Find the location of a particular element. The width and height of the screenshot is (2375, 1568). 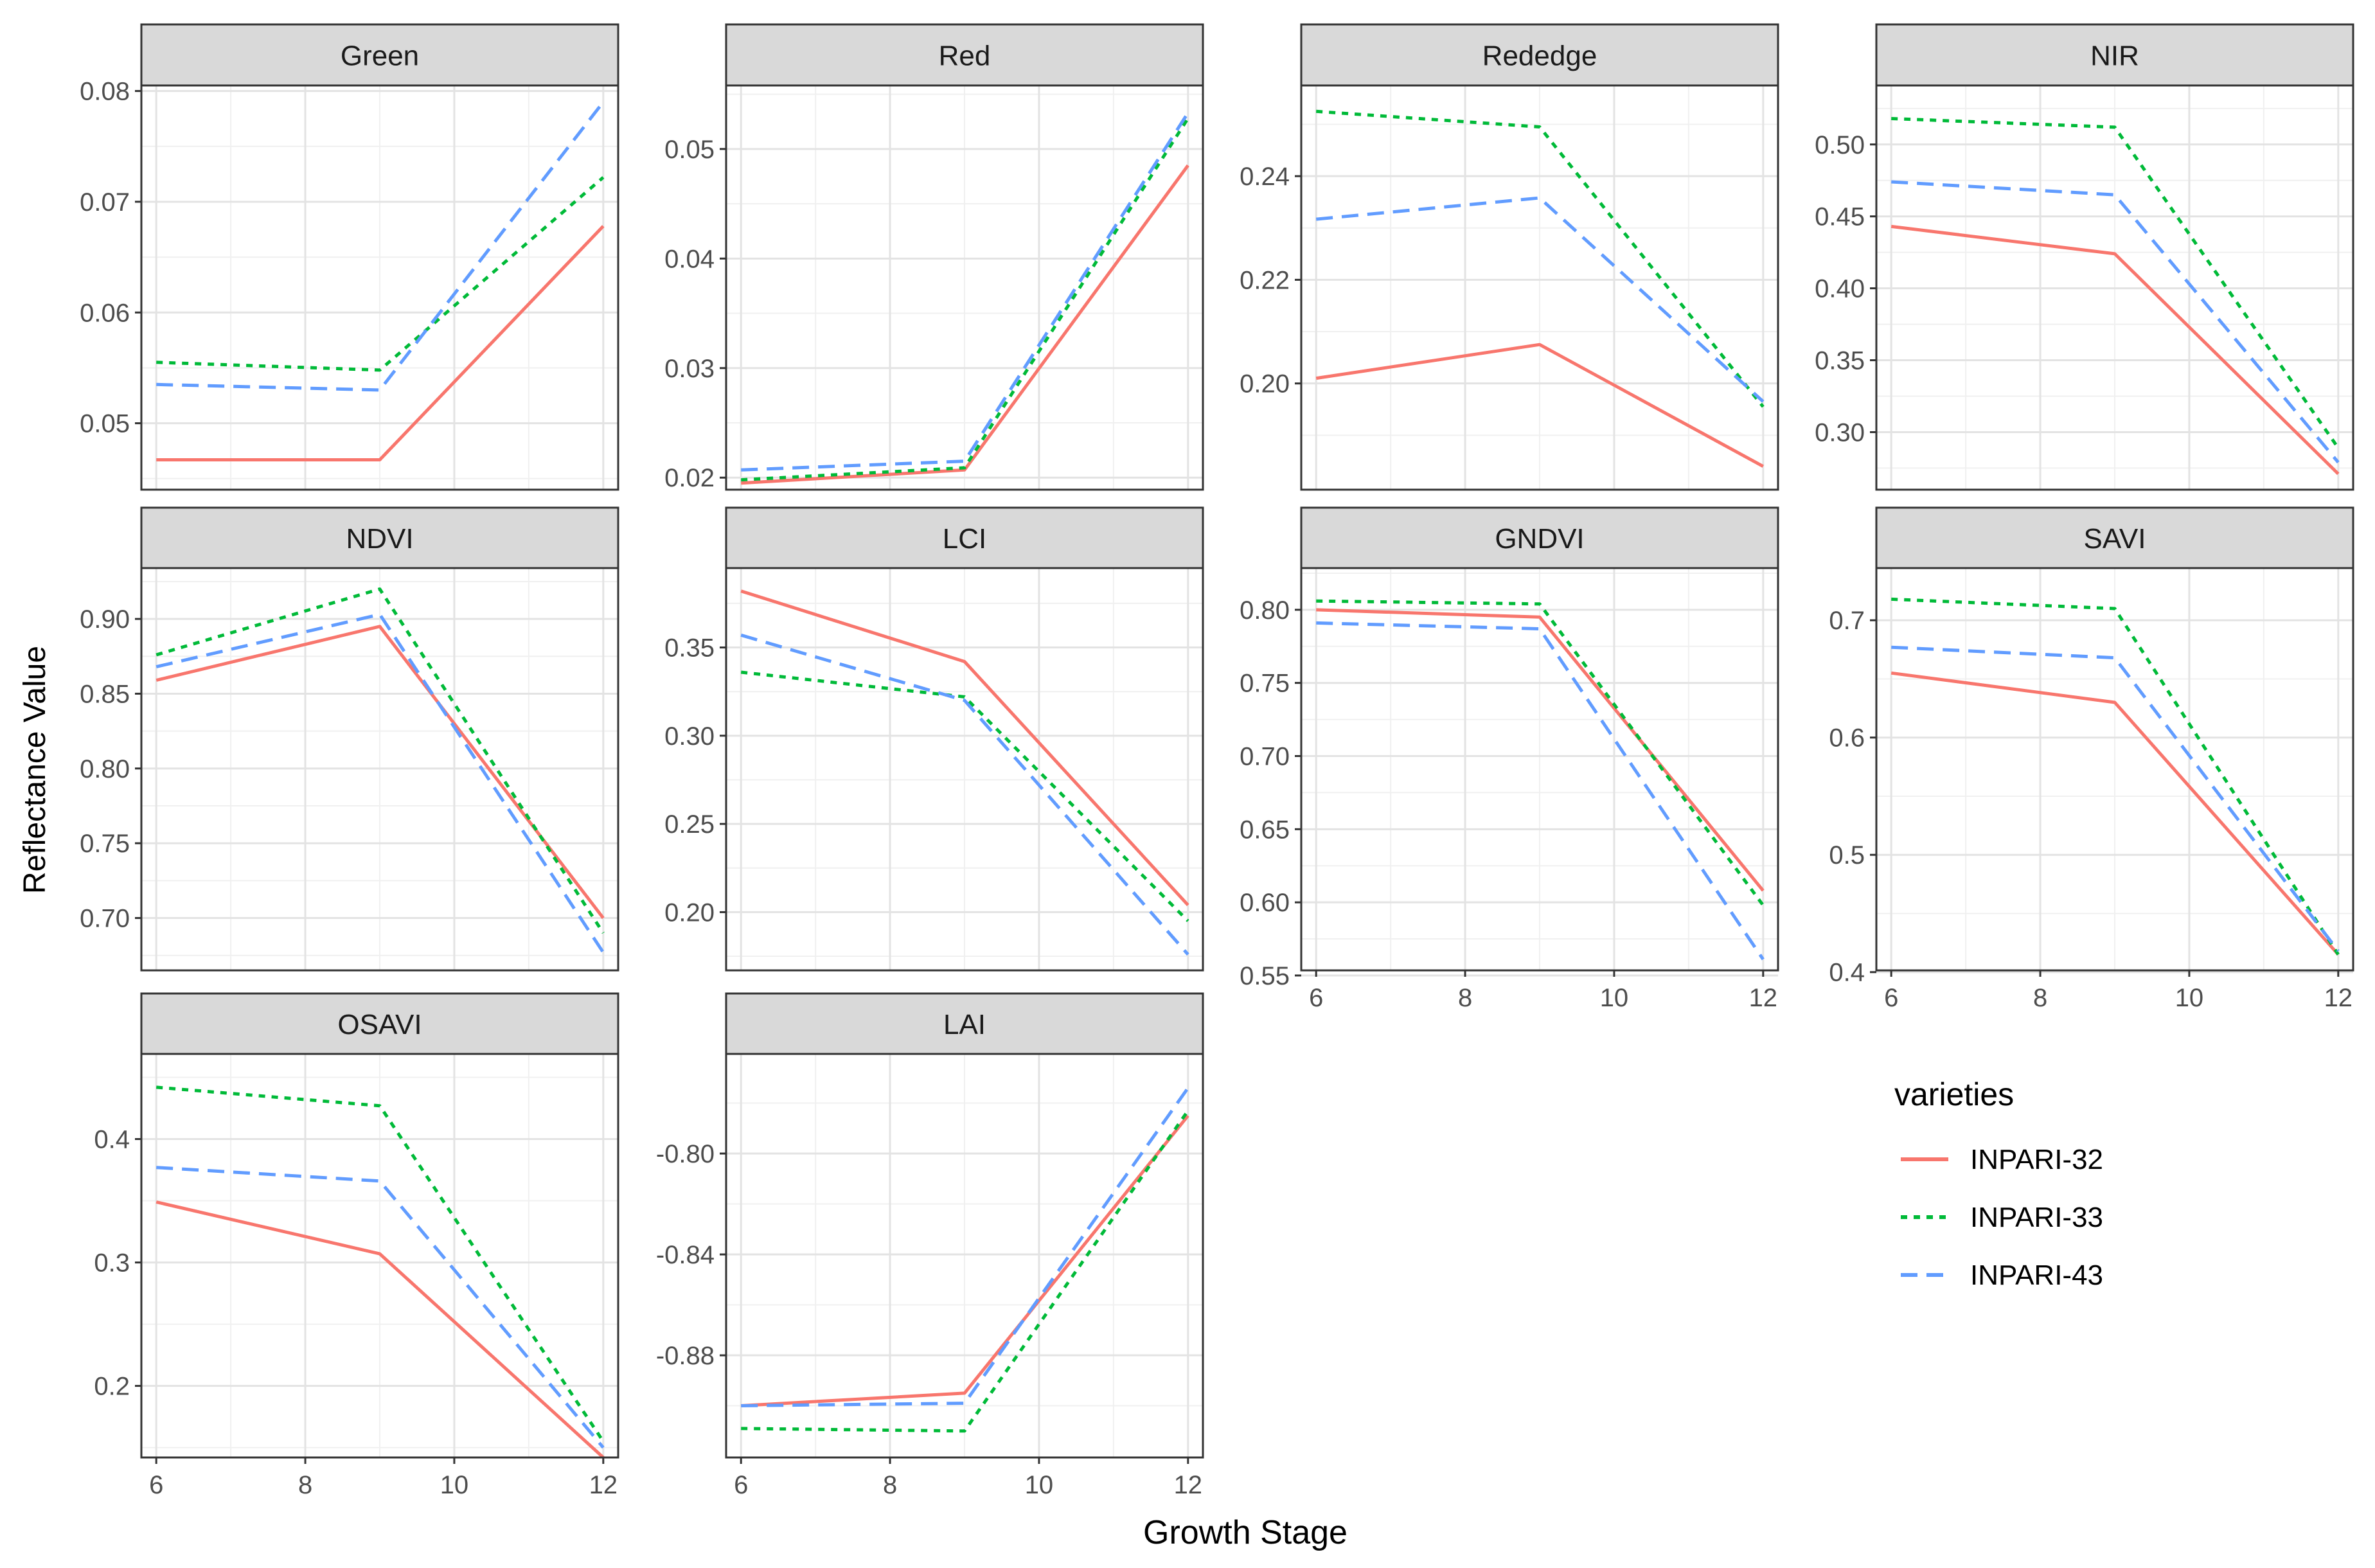

strip-label: OSAVI is located at coordinates (379, 1024).